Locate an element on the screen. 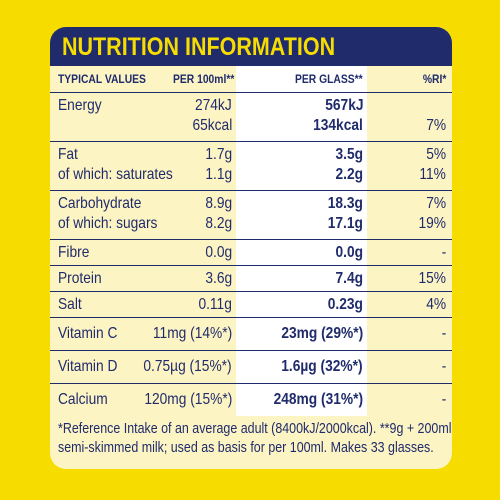  table-row: Calcium 120mg (15%*) 248mg (31%*) - is located at coordinates (251, 399).